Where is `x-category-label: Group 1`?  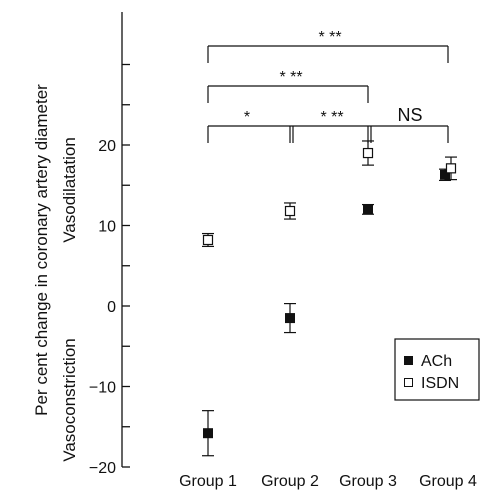
x-category-label: Group 1 is located at coordinates (208, 481).